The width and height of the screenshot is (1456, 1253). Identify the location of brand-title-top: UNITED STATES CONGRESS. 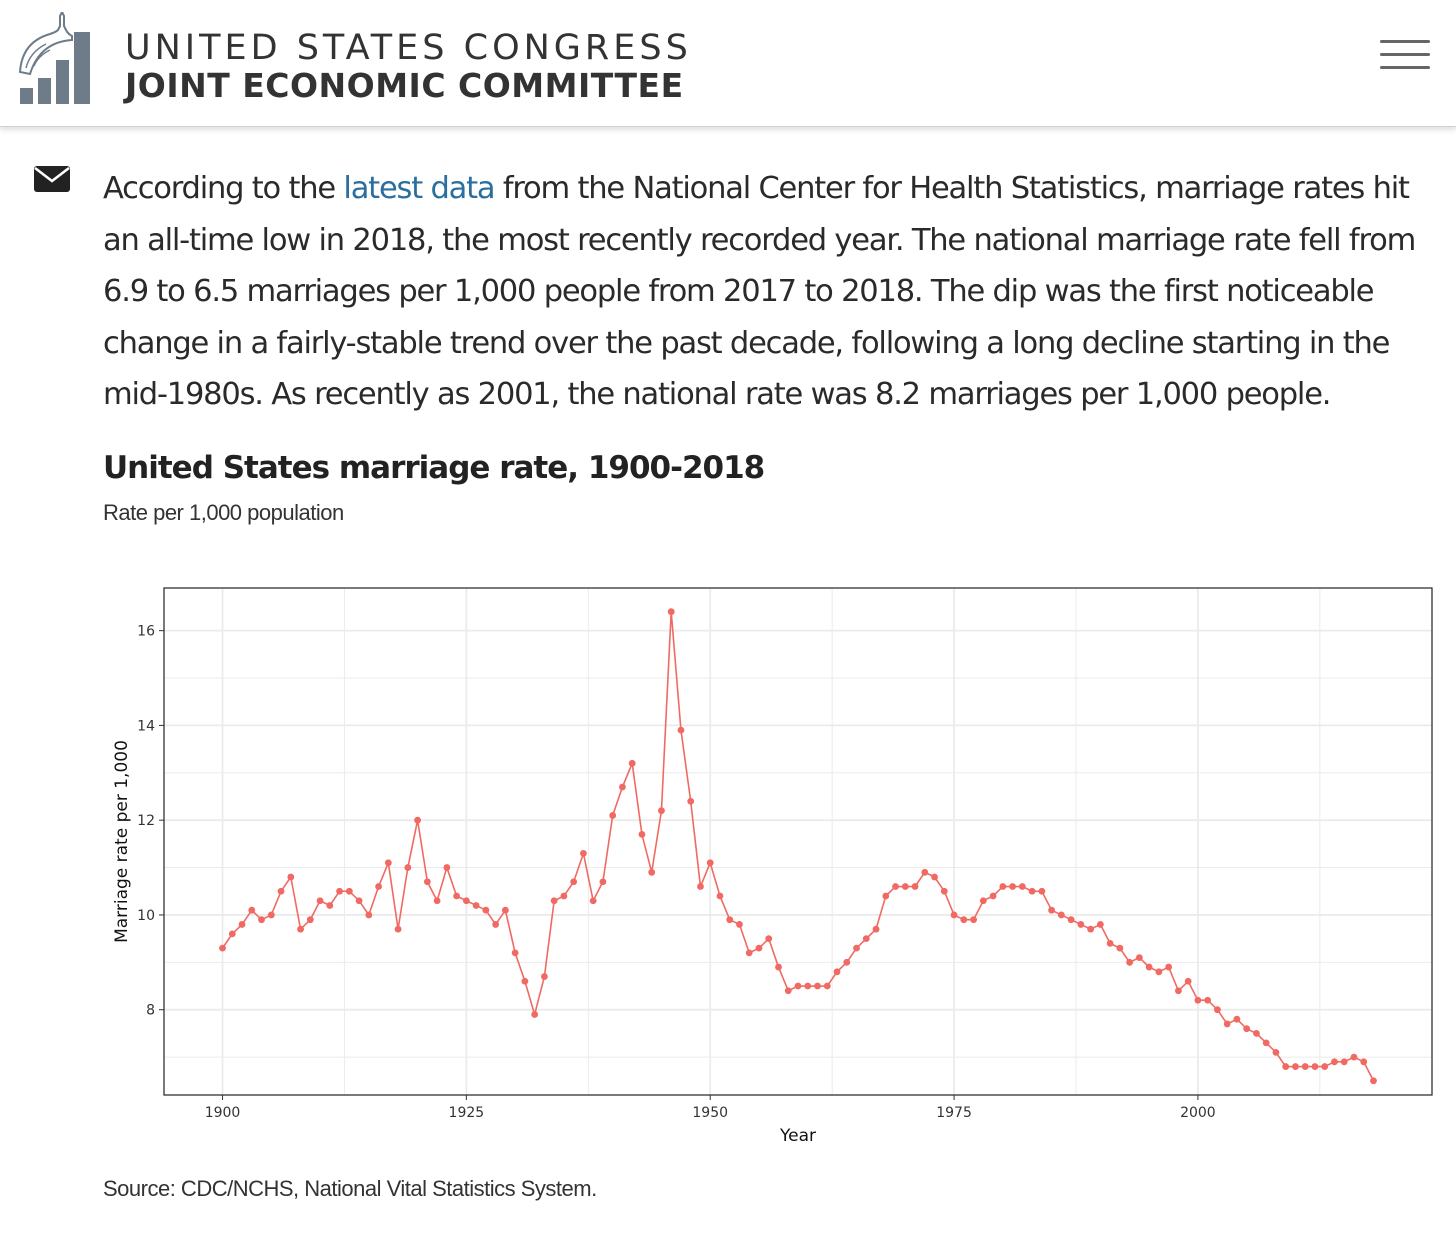
(408, 48).